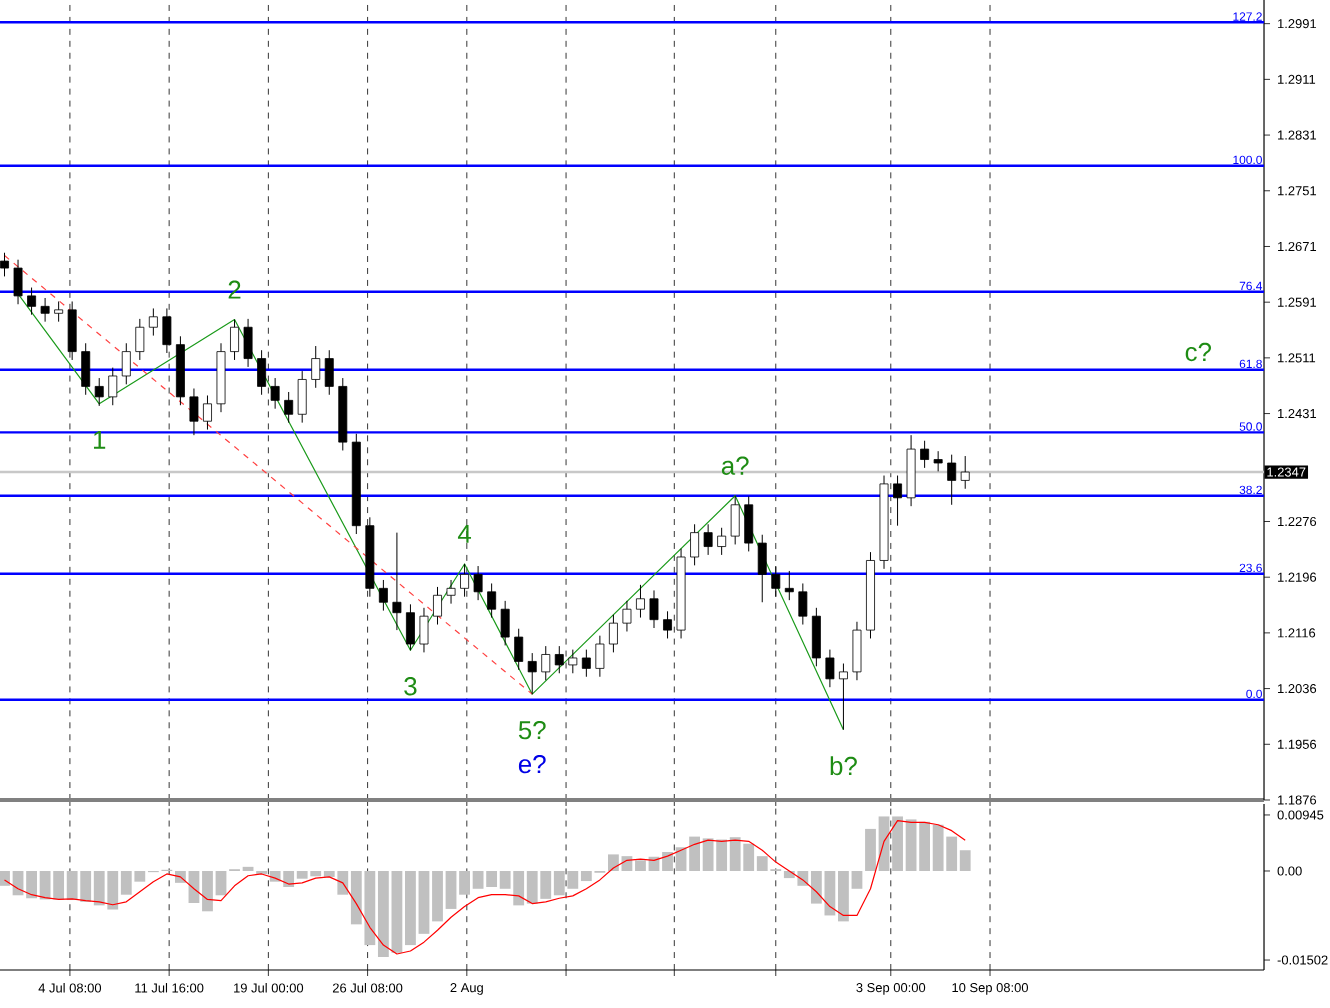 The image size is (1330, 1008). Describe the element at coordinates (410, 686) in the screenshot. I see `annotation: 3` at that location.